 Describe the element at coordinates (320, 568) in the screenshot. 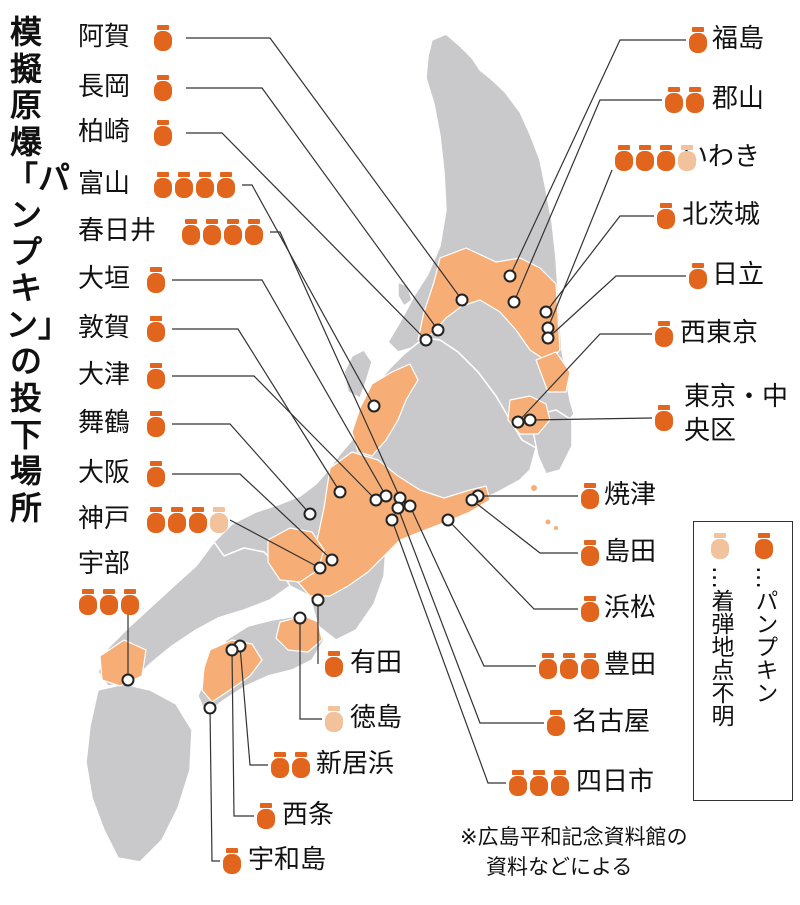

I see `site-marker-kobe` at that location.